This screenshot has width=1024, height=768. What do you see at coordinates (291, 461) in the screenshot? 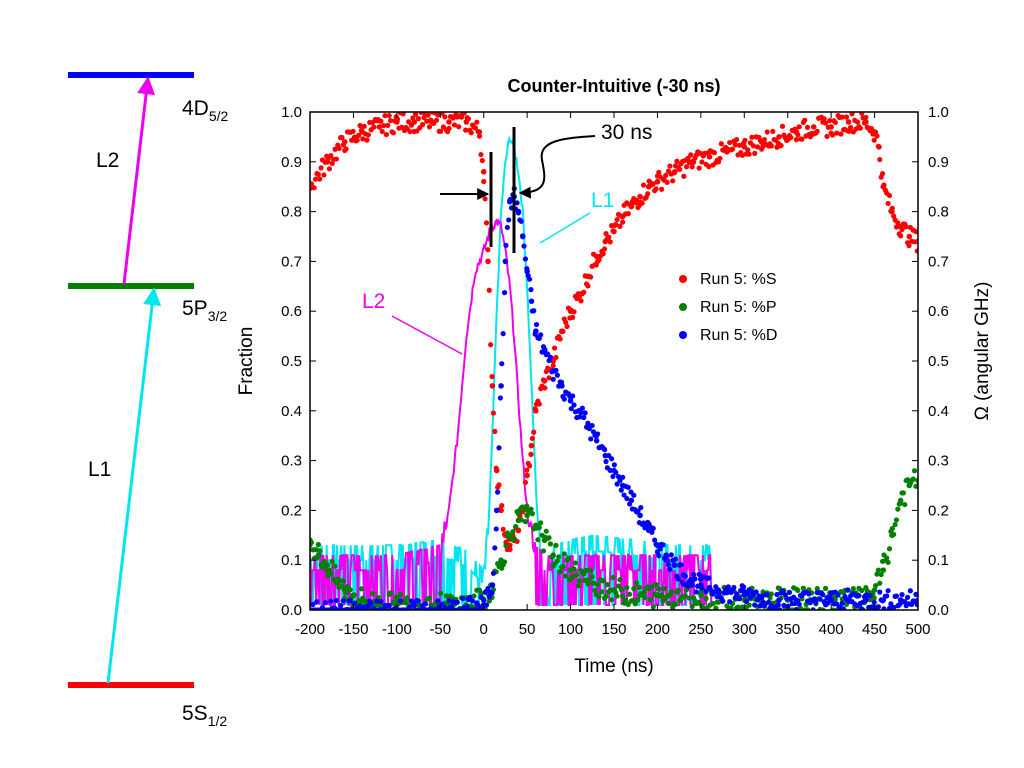
I see `y-tick-label: 0.3` at bounding box center [291, 461].